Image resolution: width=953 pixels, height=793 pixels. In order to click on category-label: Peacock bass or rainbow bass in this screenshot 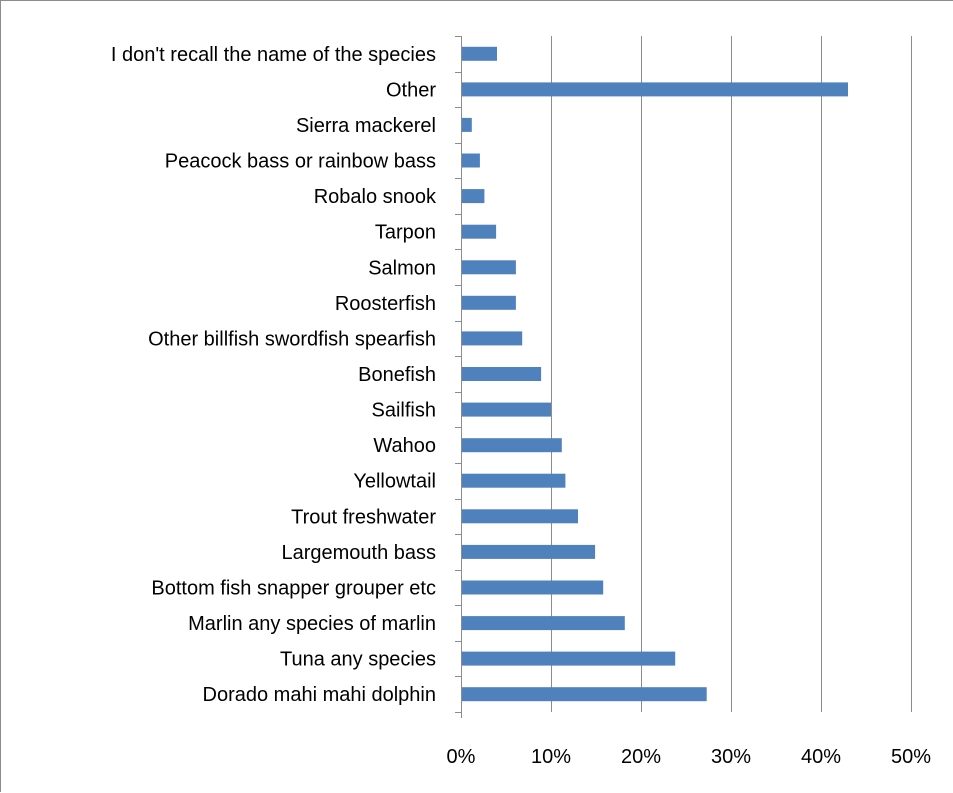, I will do `click(300, 162)`.